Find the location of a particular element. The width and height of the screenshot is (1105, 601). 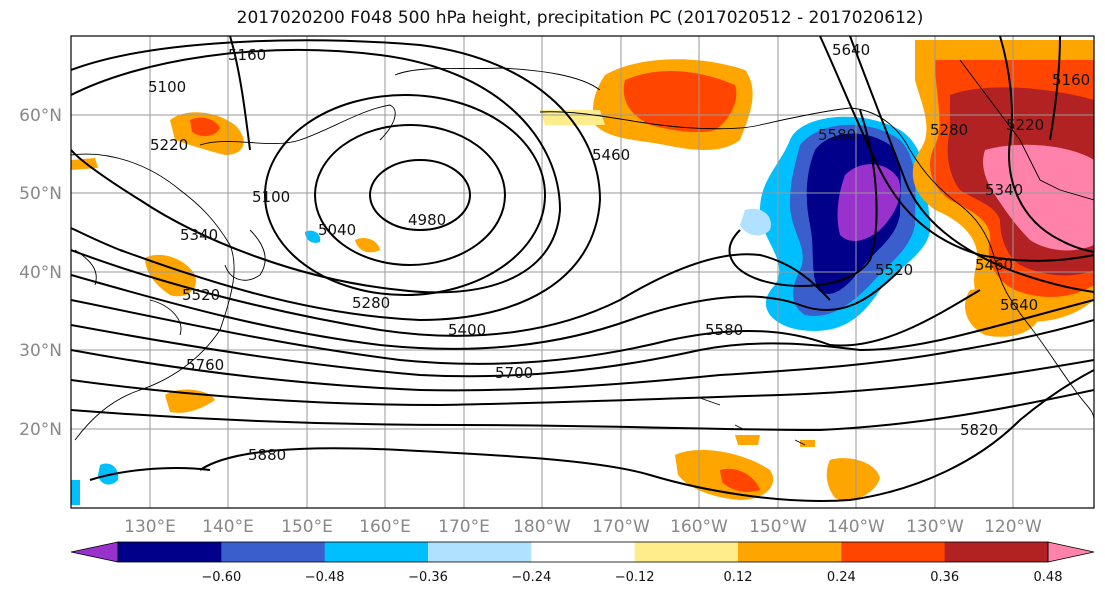

contour-label: 4980 is located at coordinates (427, 220).